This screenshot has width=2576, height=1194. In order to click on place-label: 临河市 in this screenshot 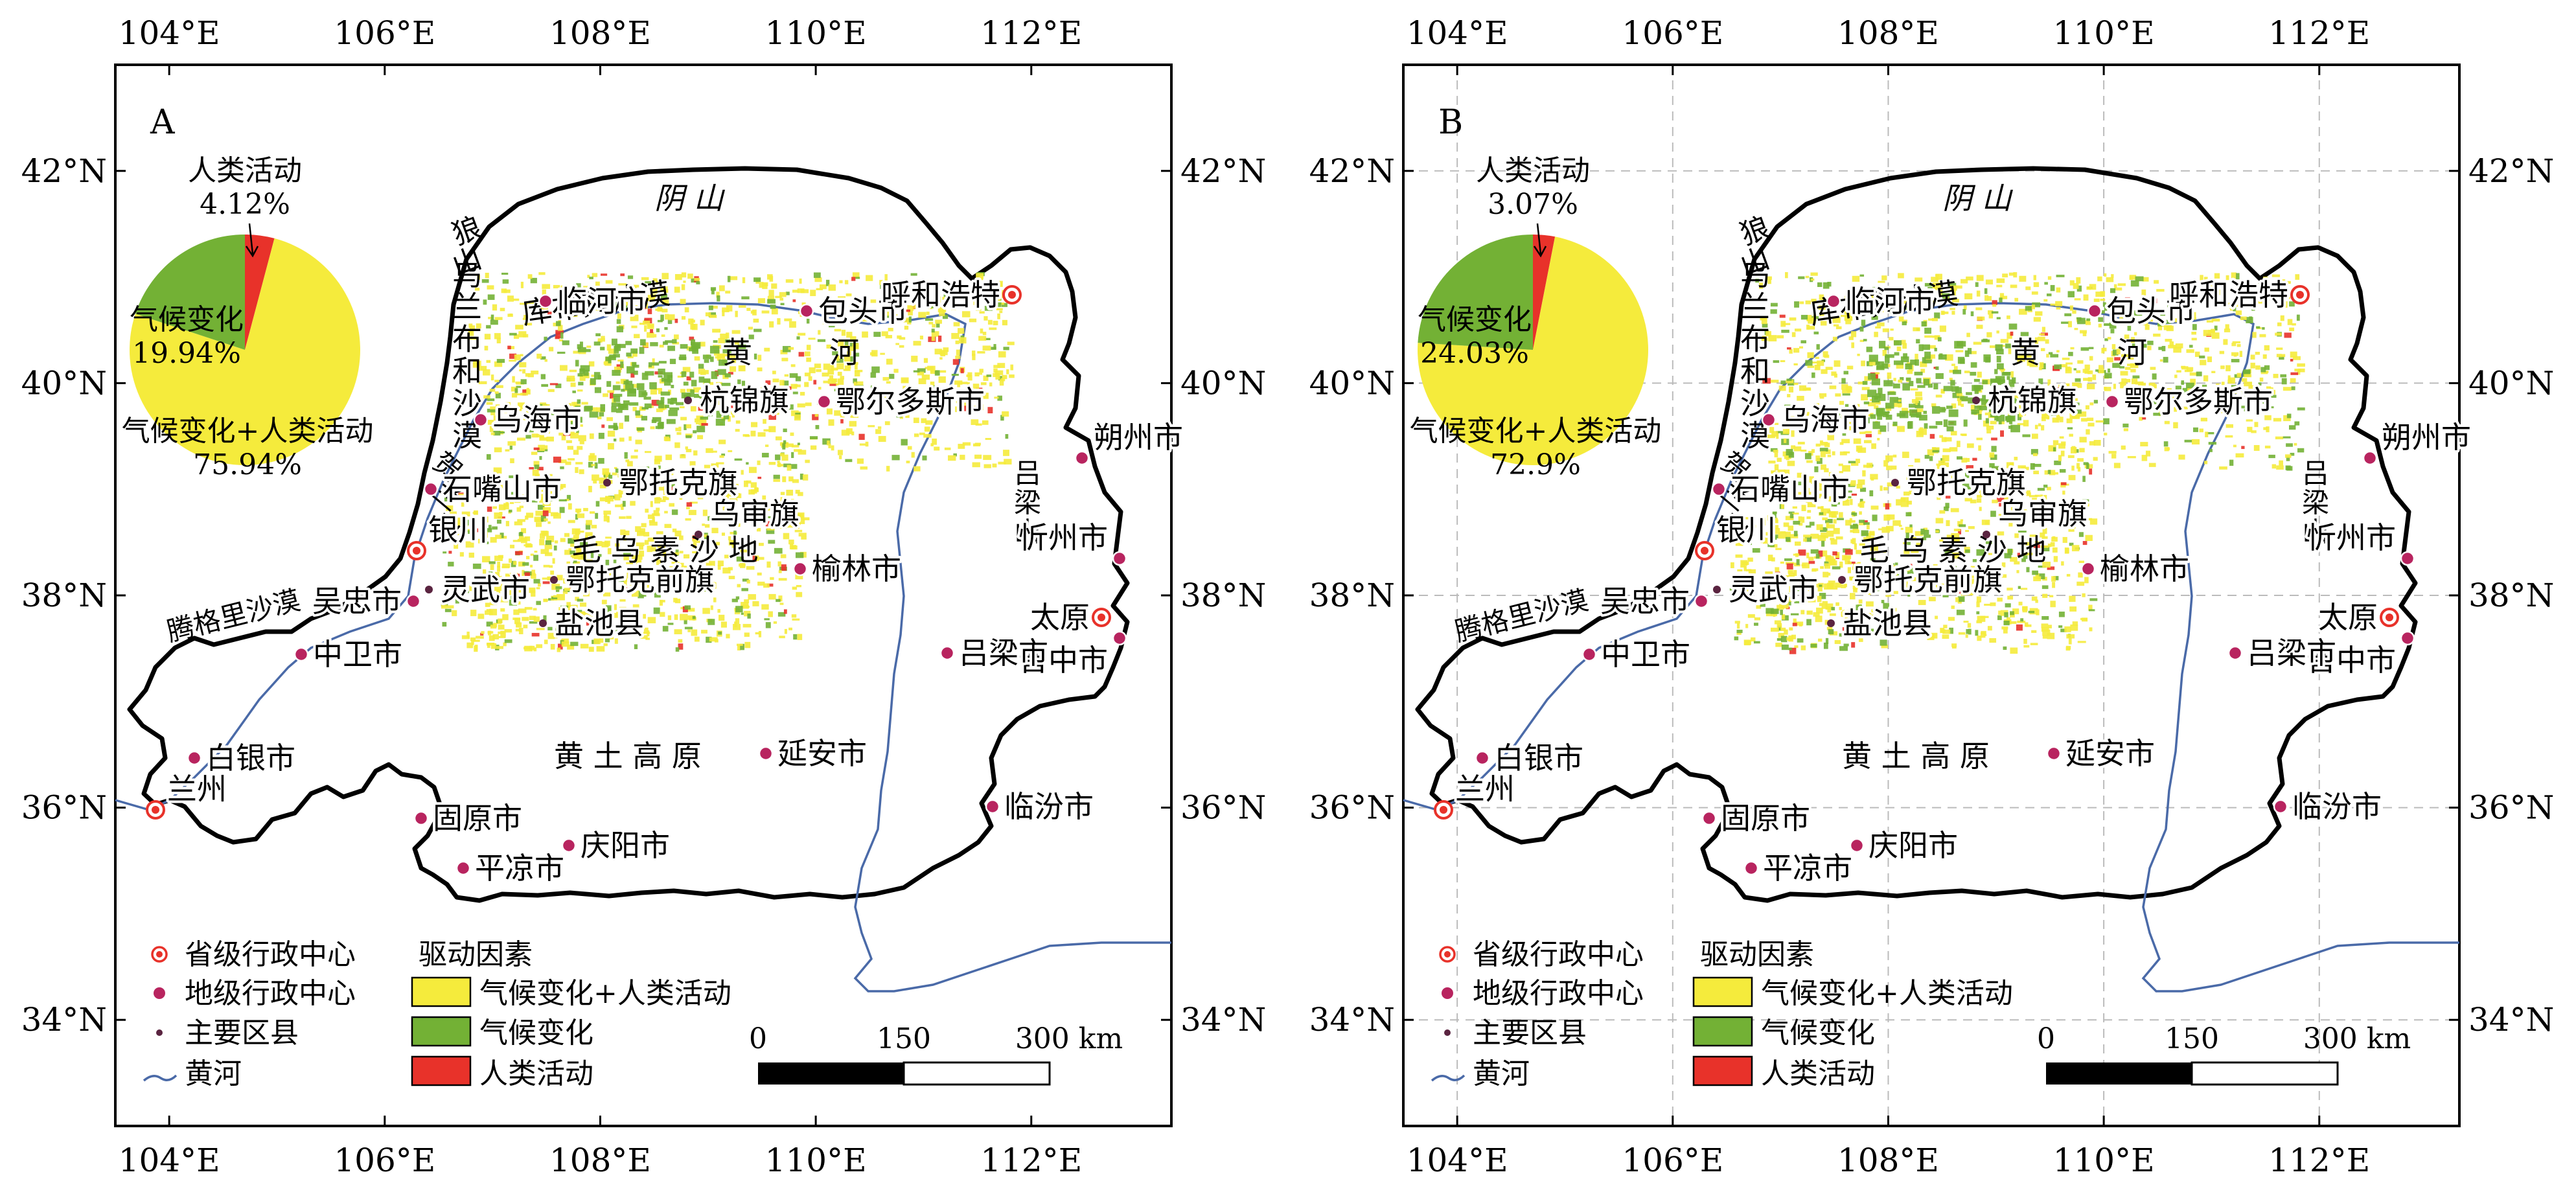, I will do `click(1890, 301)`.